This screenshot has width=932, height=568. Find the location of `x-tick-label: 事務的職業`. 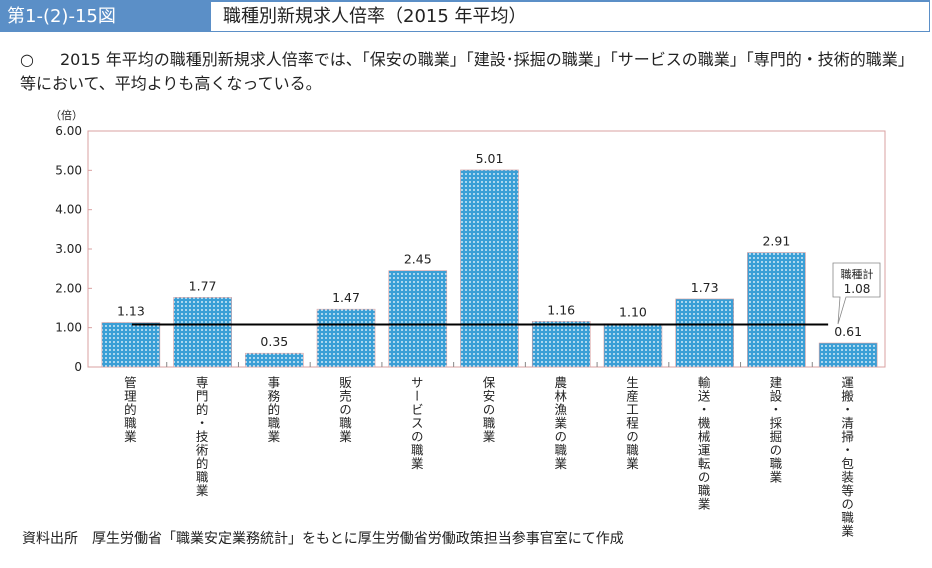

x-tick-label: 事務的職業 is located at coordinates (273, 410).